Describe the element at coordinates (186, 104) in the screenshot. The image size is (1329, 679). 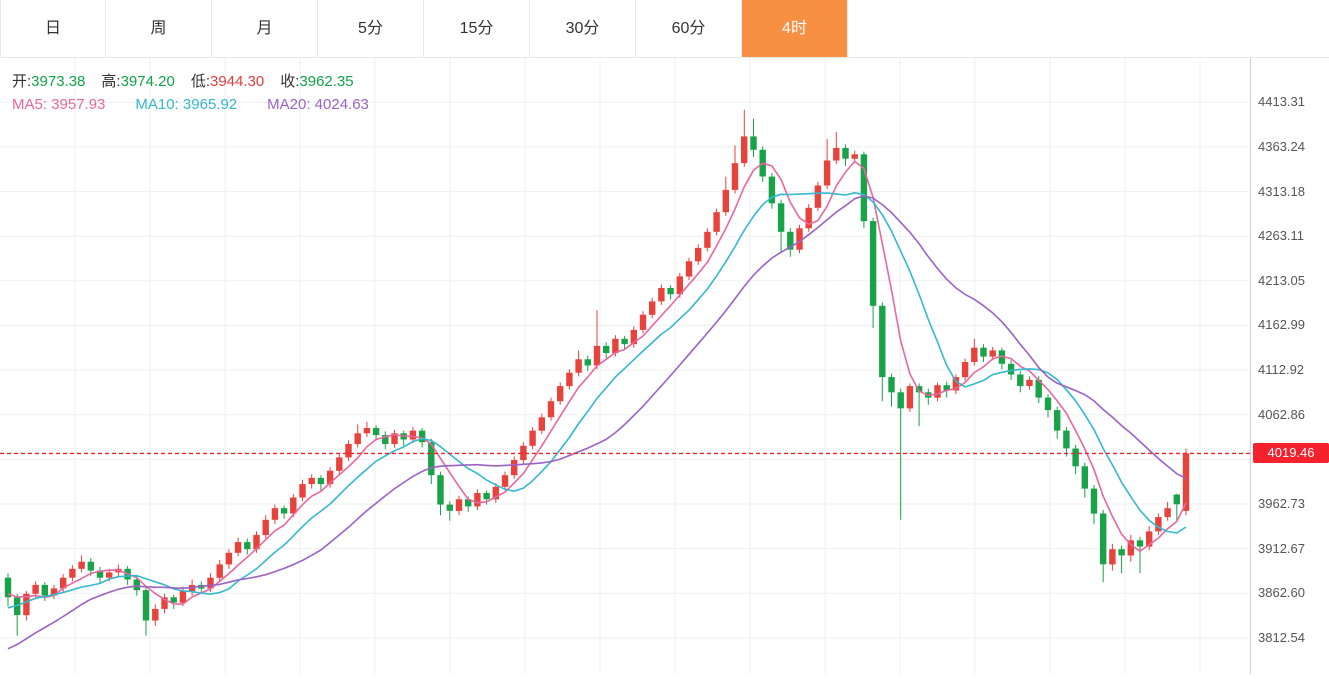
I see `ma10-legend: MA10: 3965.92` at that location.